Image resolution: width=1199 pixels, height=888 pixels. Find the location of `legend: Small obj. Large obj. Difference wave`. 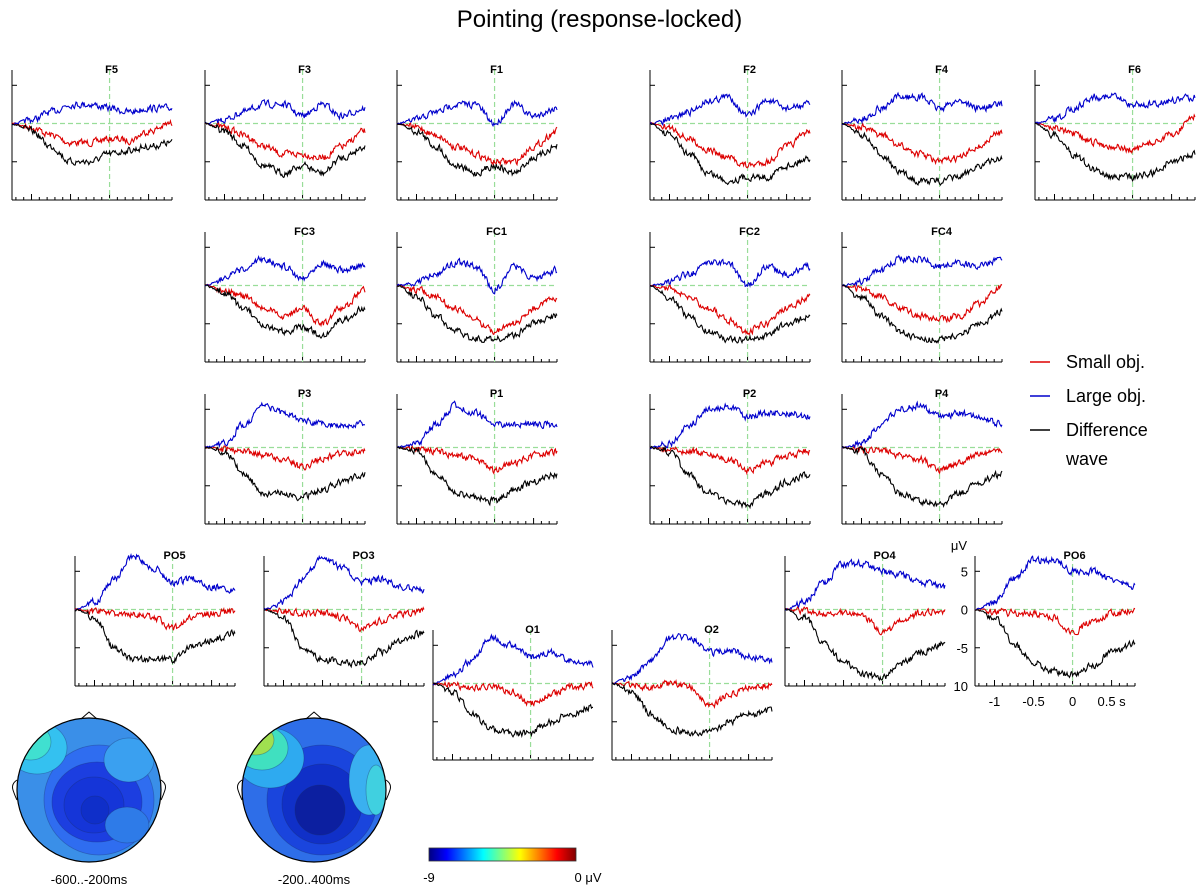

legend: Small obj. Large obj. Difference wave is located at coordinates (1089, 410).